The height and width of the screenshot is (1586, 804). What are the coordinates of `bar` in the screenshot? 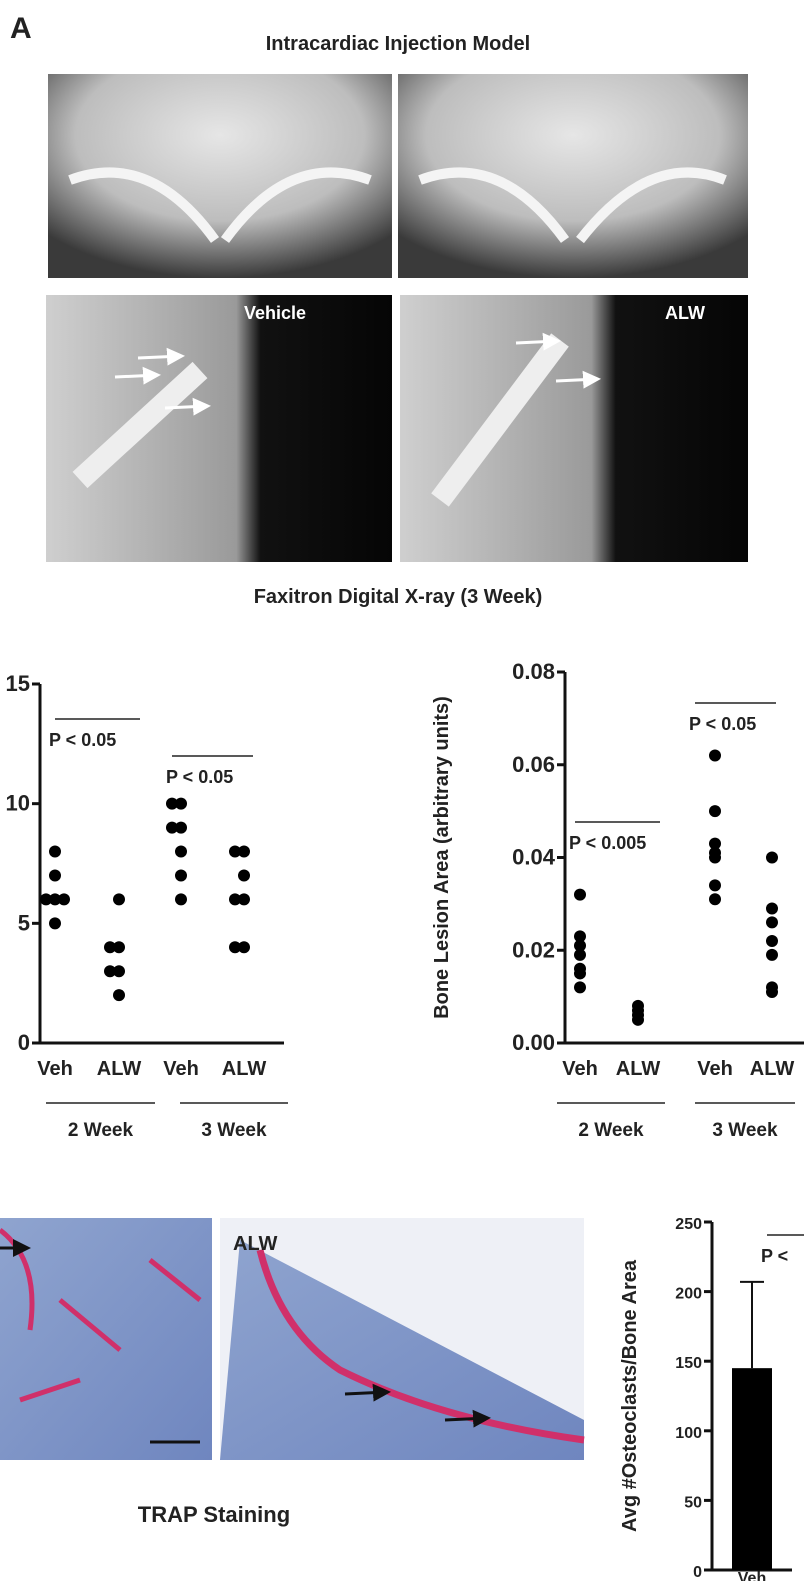 It's located at (752, 1469).